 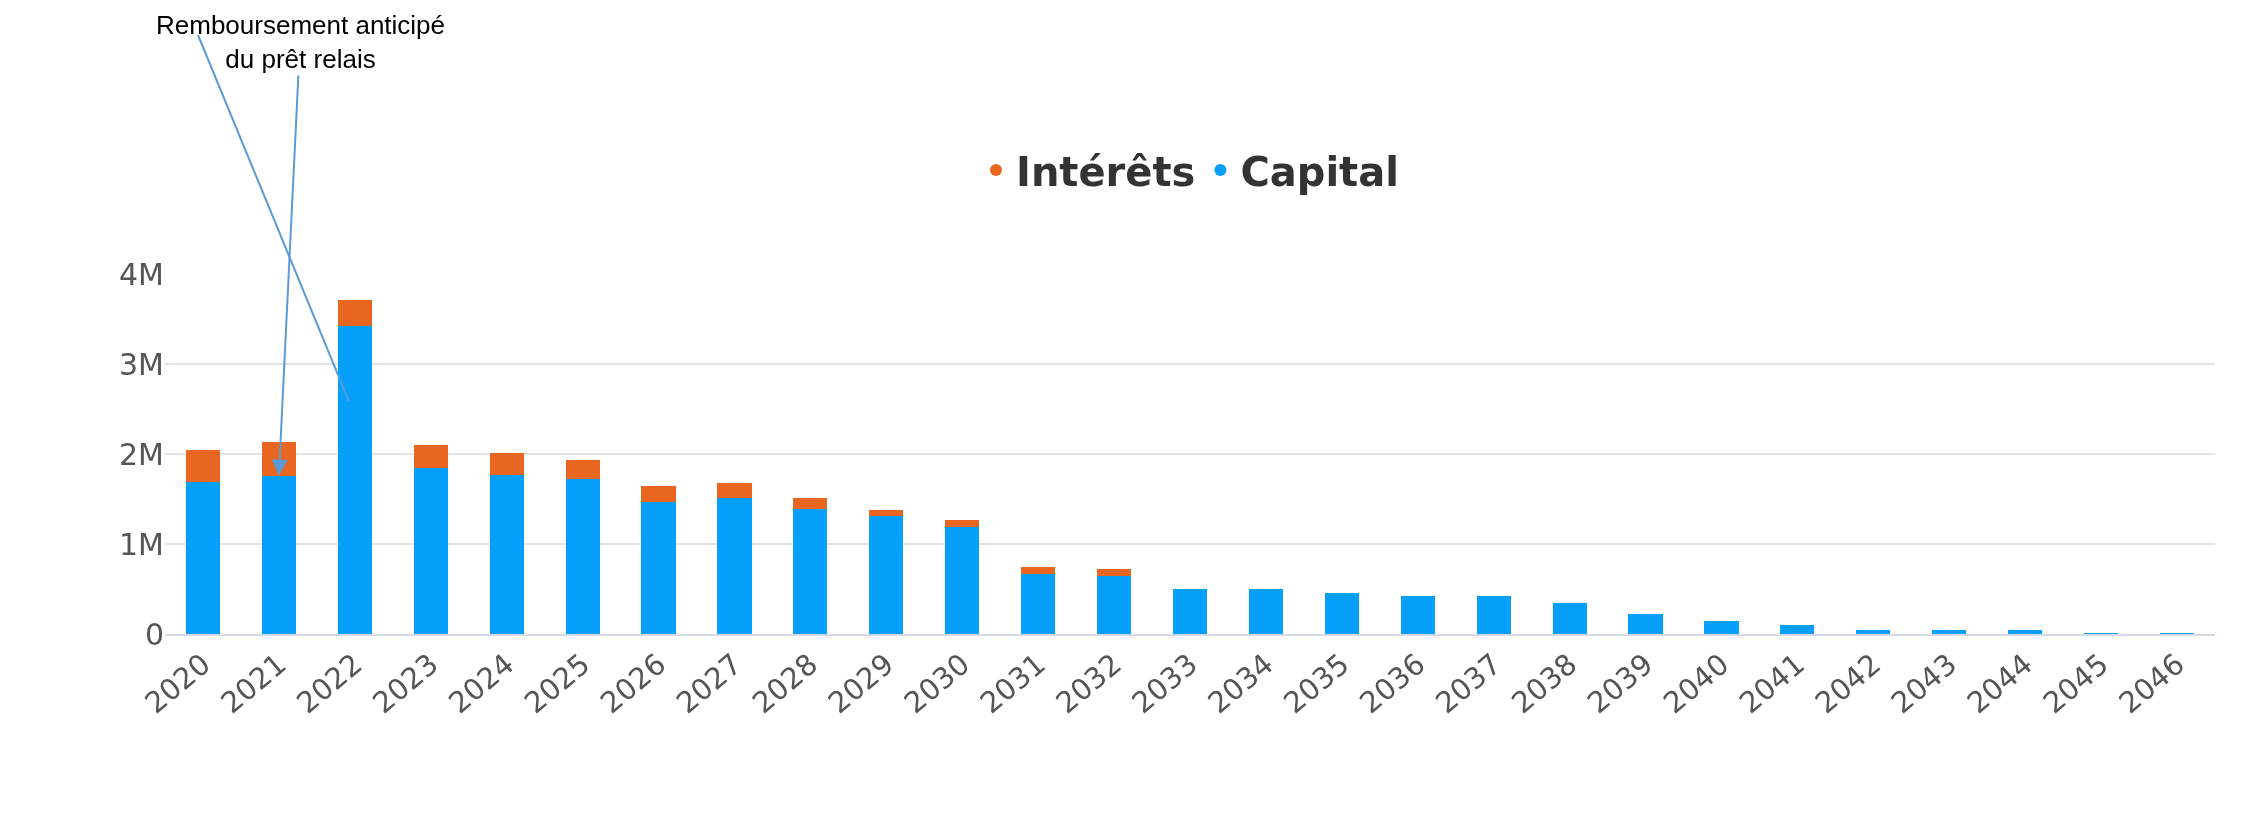 What do you see at coordinates (141, 454) in the screenshot?
I see `y-tick-label: 2M` at bounding box center [141, 454].